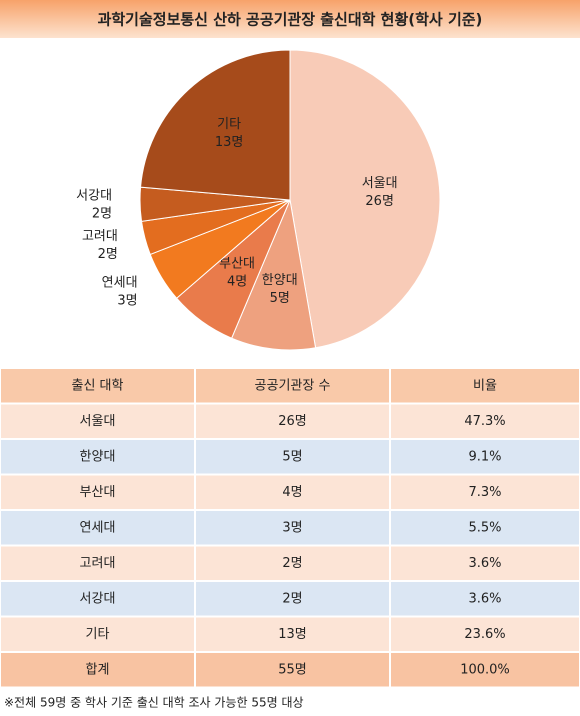  I want to click on slice-label: 서강대, so click(94, 196).